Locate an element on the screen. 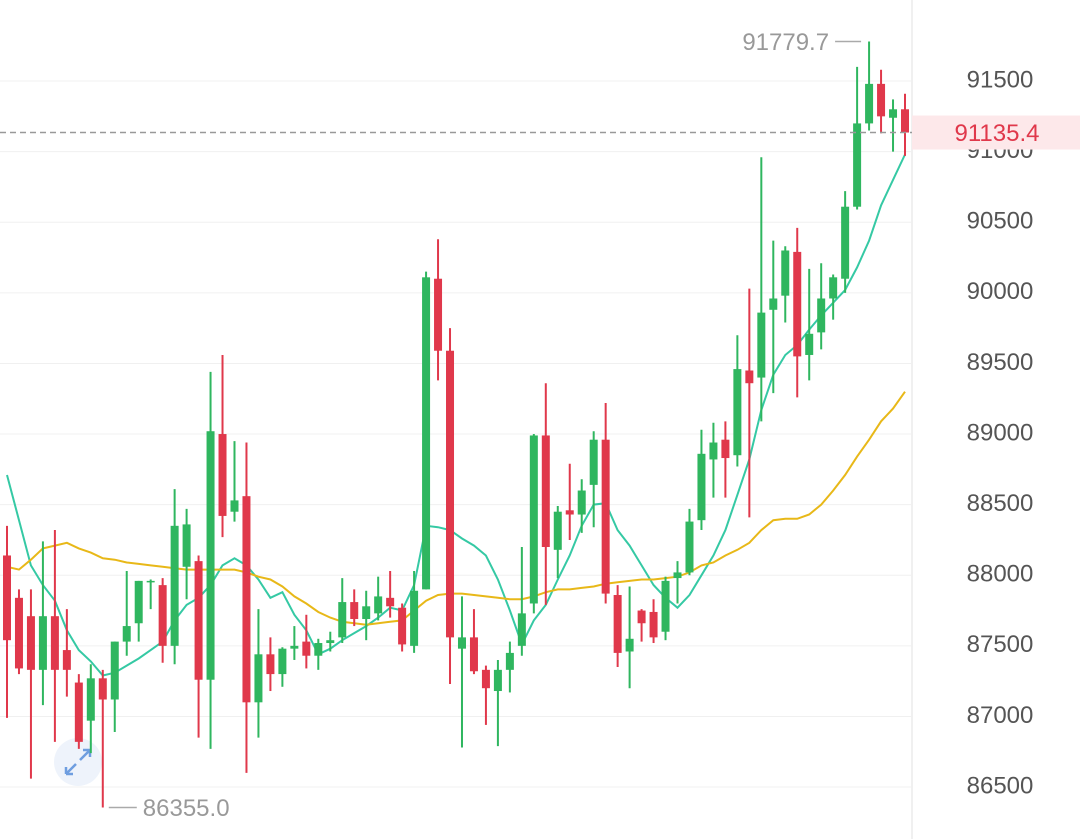 The width and height of the screenshot is (1080, 839). y-tick-label: 87500 is located at coordinates (1000, 644).